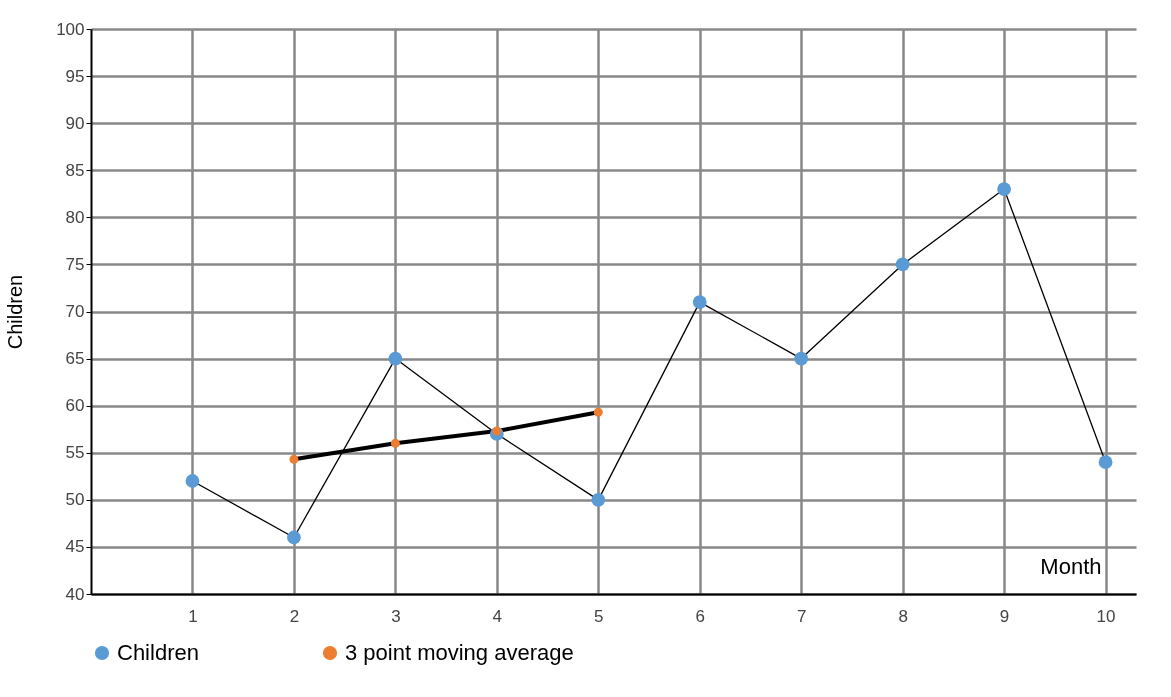 This screenshot has height=697, width=1171. Describe the element at coordinates (1004, 616) in the screenshot. I see `x-tick-label: 9` at that location.